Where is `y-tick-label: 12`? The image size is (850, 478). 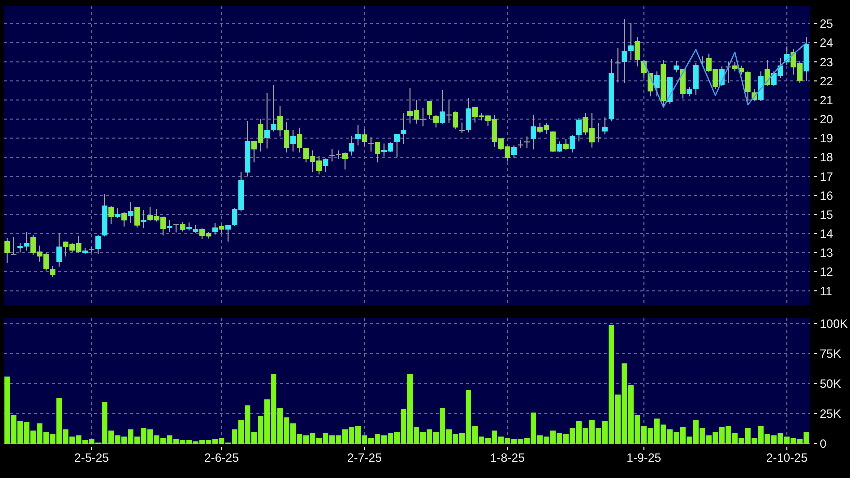 y-tick-label: 12 is located at coordinates (827, 272).